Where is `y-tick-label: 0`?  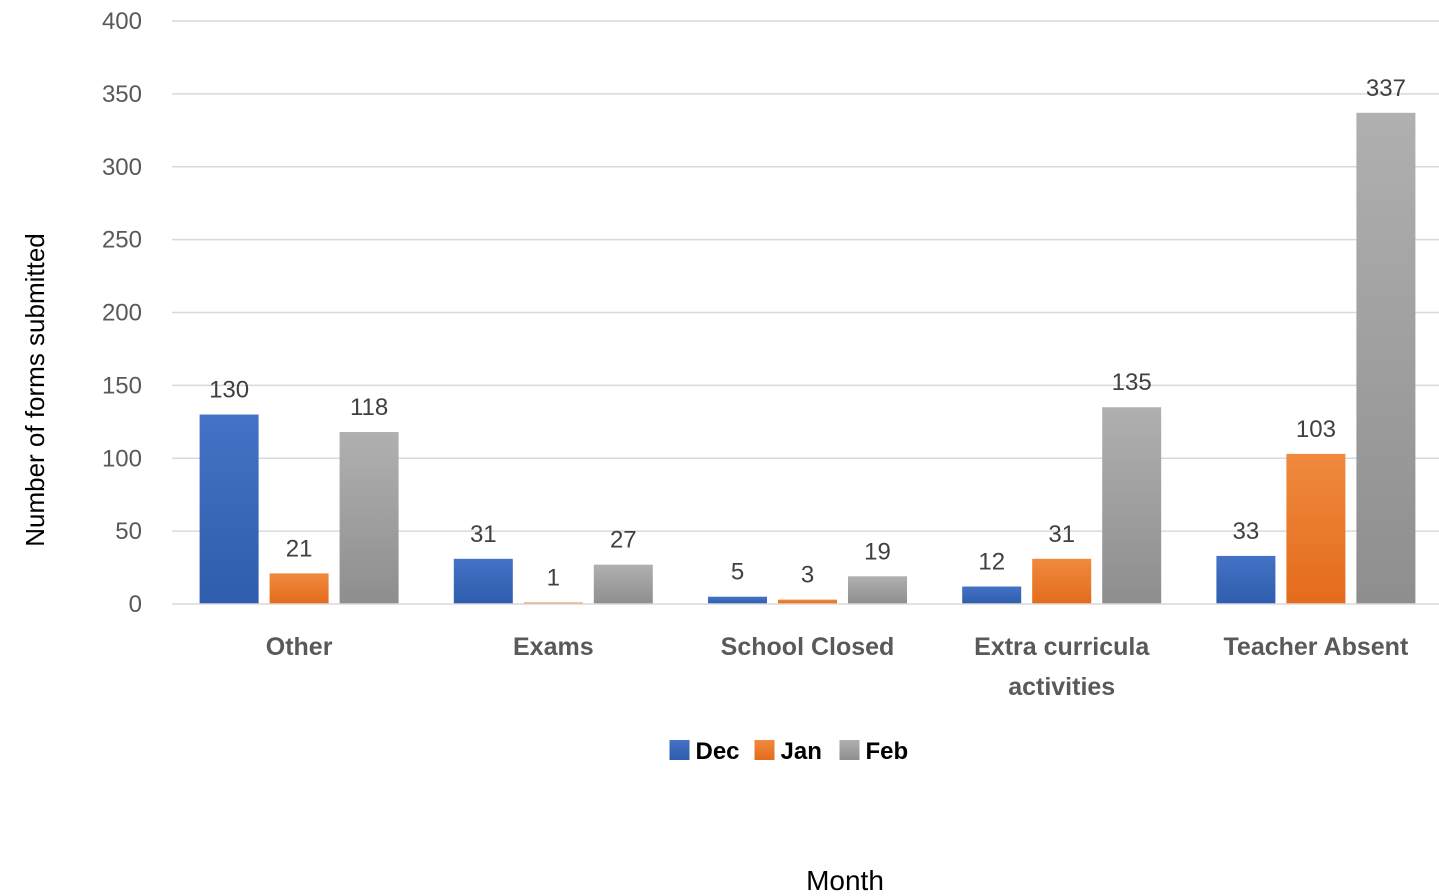 y-tick-label: 0 is located at coordinates (135, 604).